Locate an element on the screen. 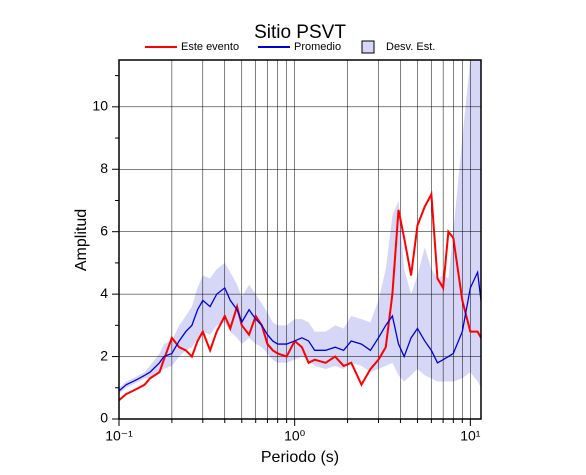 This screenshot has width=586, height=475. x-tick-label: 10⁻¹ is located at coordinates (119, 436).